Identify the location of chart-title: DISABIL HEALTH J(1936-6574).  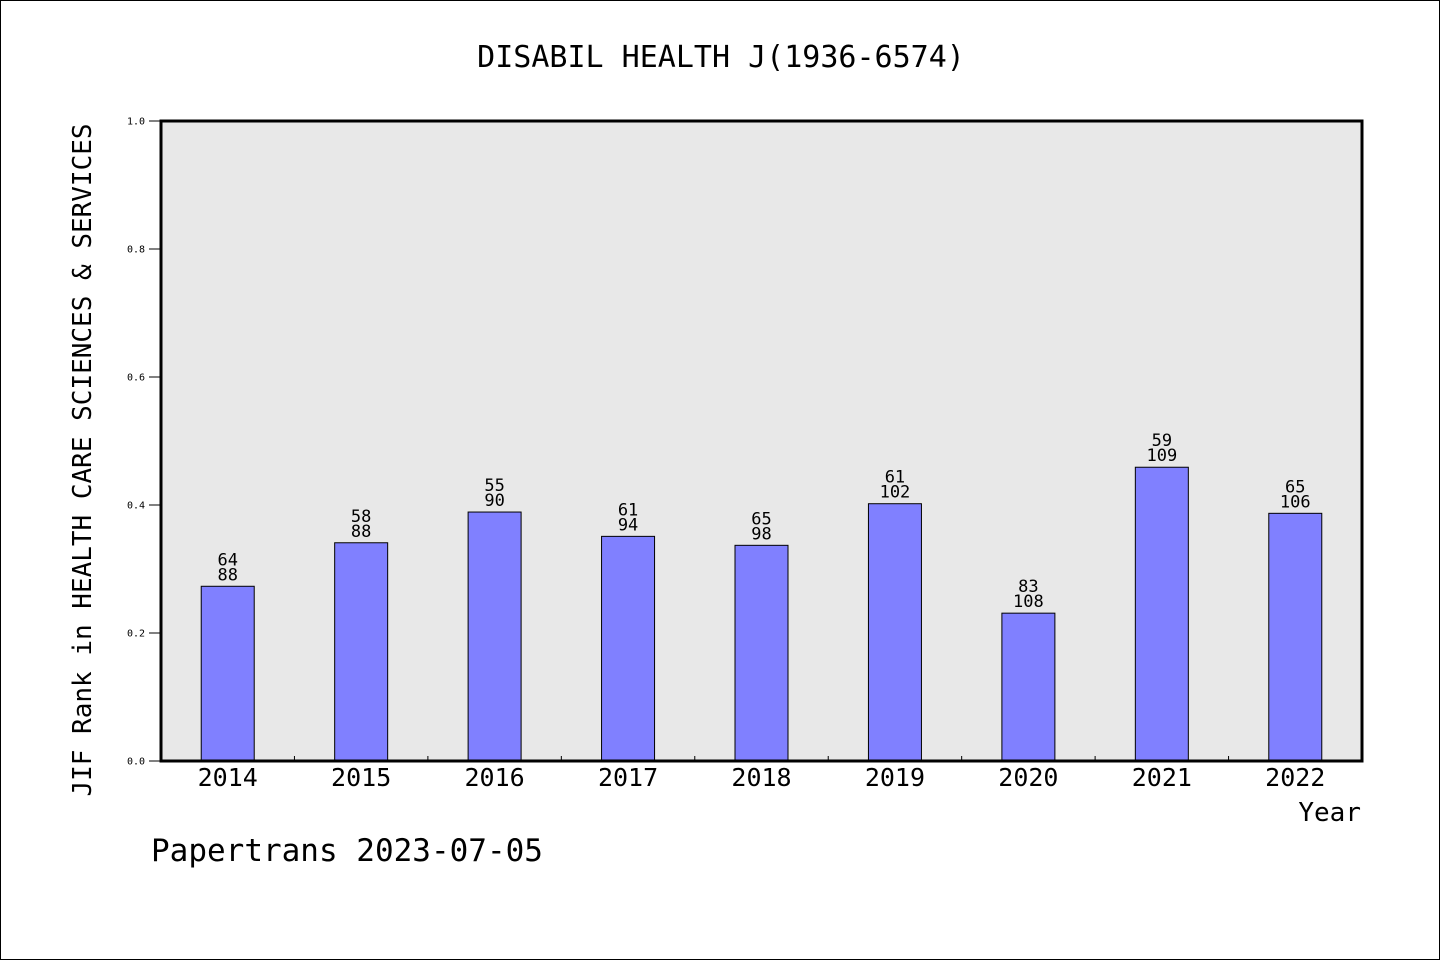
(721, 57).